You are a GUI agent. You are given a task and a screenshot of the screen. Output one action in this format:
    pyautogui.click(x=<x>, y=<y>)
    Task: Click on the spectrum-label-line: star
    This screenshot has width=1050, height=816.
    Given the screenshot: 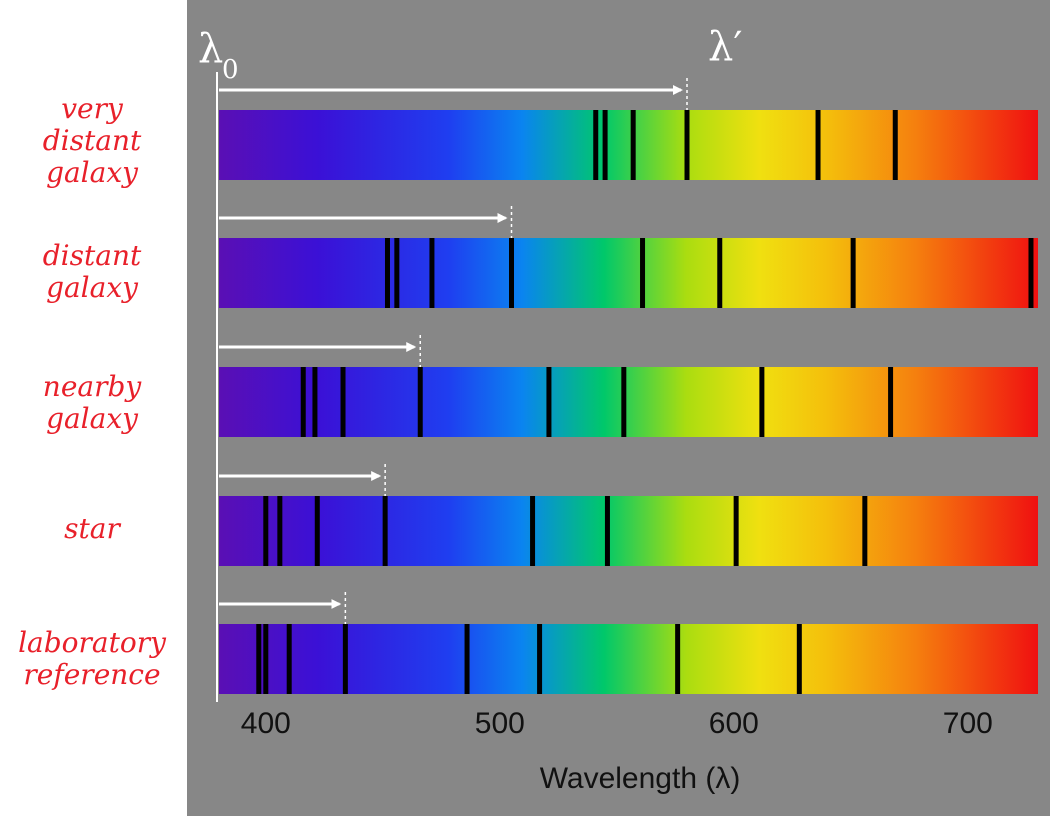 What is the action you would take?
    pyautogui.click(x=92, y=528)
    